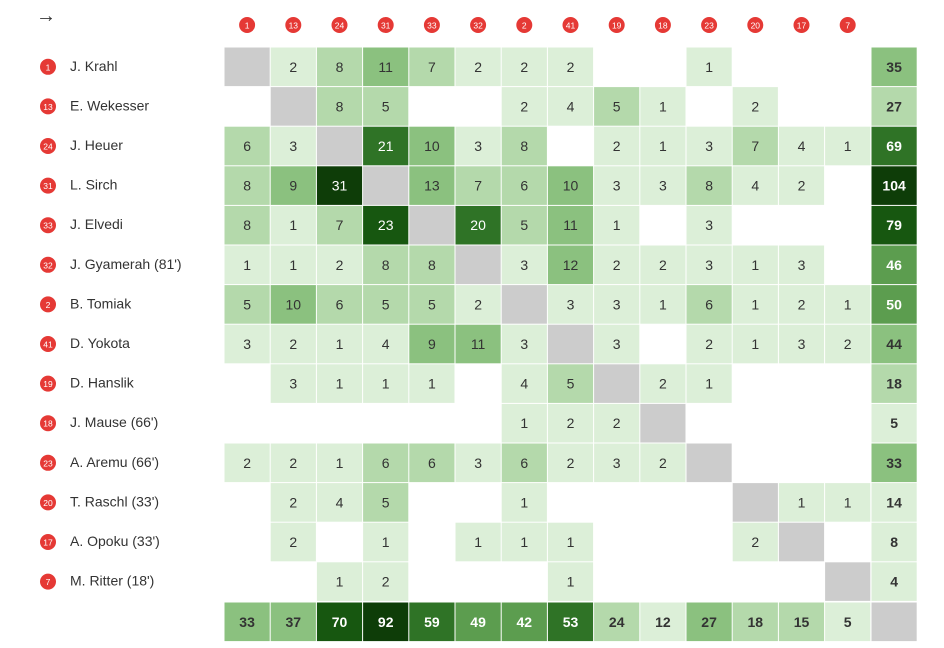 The image size is (944, 648). What do you see at coordinates (894, 67) in the screenshot?
I see `row-total-value: 35` at bounding box center [894, 67].